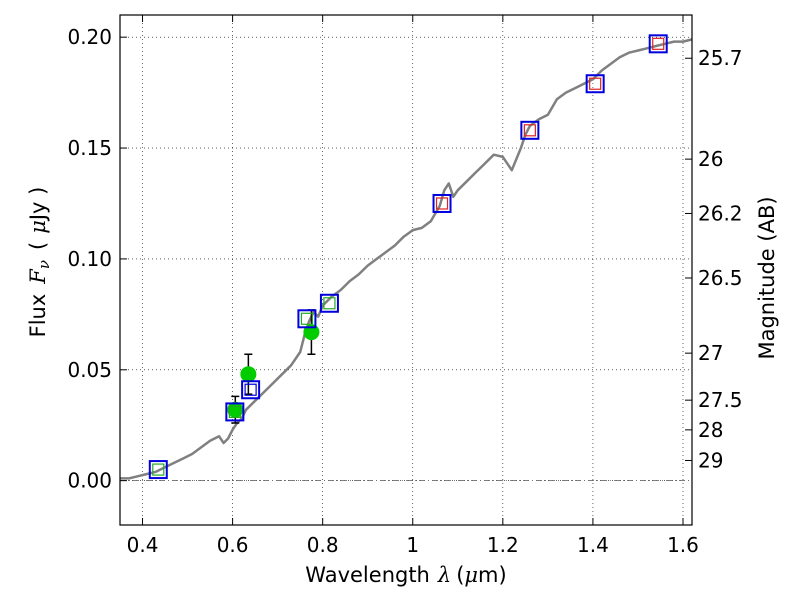  What do you see at coordinates (683, 545) in the screenshot?
I see `x-tick-label: 1.6` at bounding box center [683, 545].